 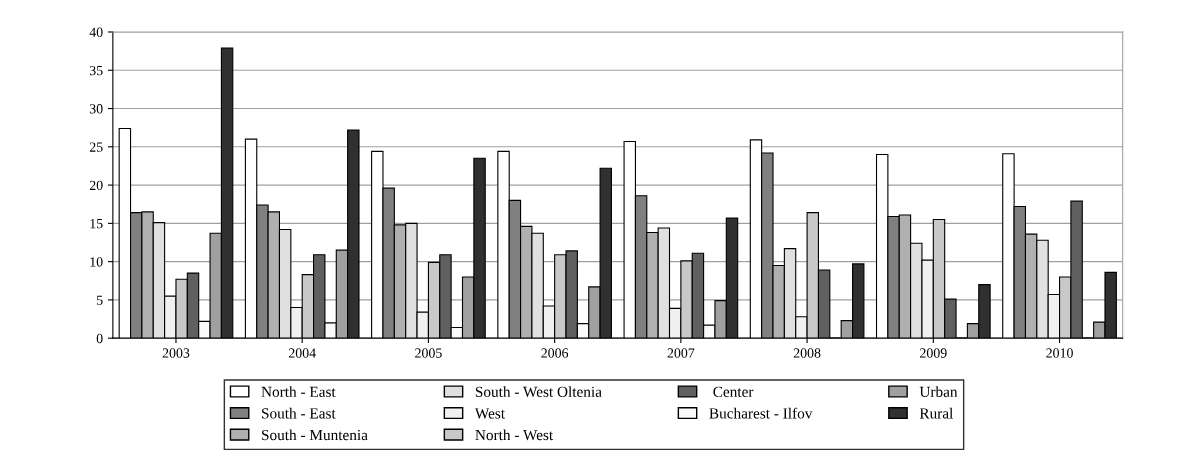 I want to click on x-tick-label: 2008, so click(x=807, y=353).